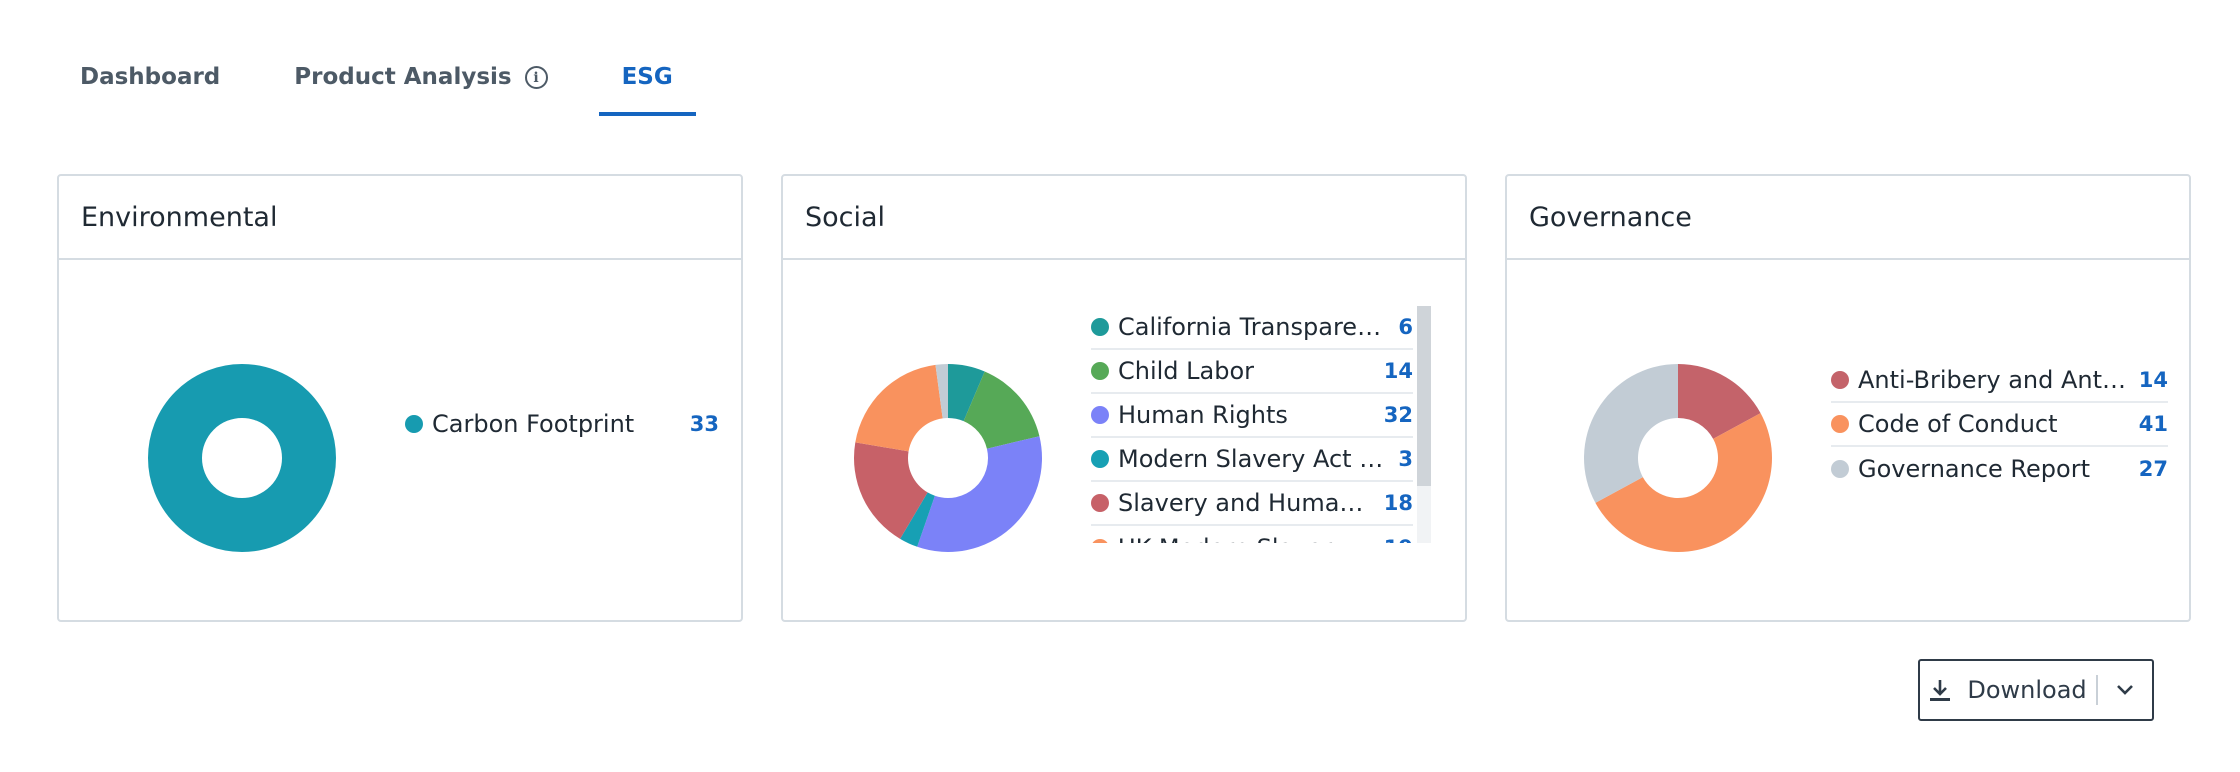 Image resolution: width=2240 pixels, height=772 pixels. I want to click on legend-label: Code of Conduct, so click(1958, 424).